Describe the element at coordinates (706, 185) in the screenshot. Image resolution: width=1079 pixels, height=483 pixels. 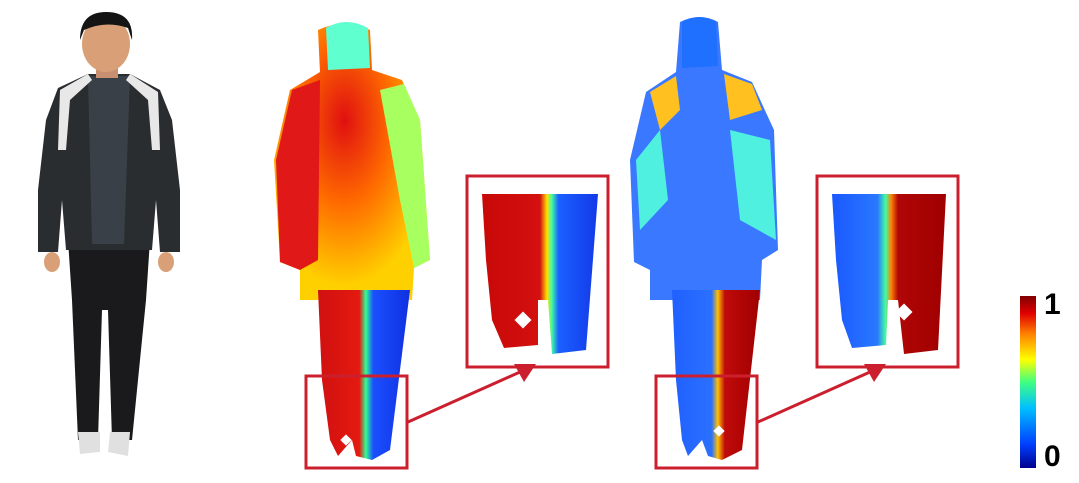
I see `heatmap-right-highlights` at that location.